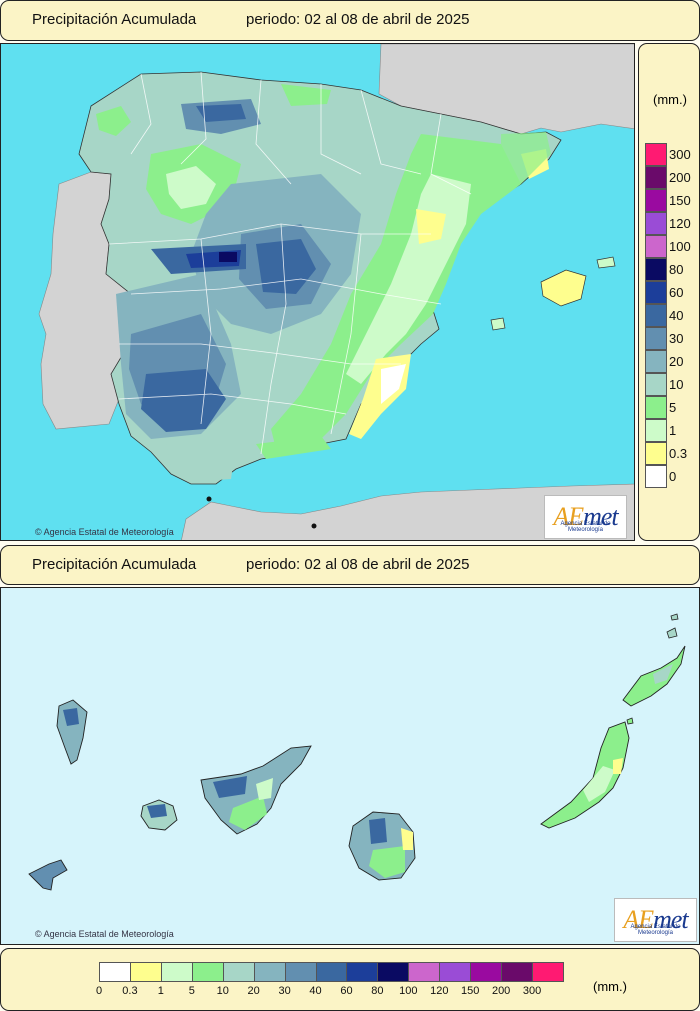 The height and width of the screenshot is (1011, 700). What do you see at coordinates (108, 532) in the screenshot?
I see `credit-top-text: Agencia Estatal de Meteorología` at bounding box center [108, 532].